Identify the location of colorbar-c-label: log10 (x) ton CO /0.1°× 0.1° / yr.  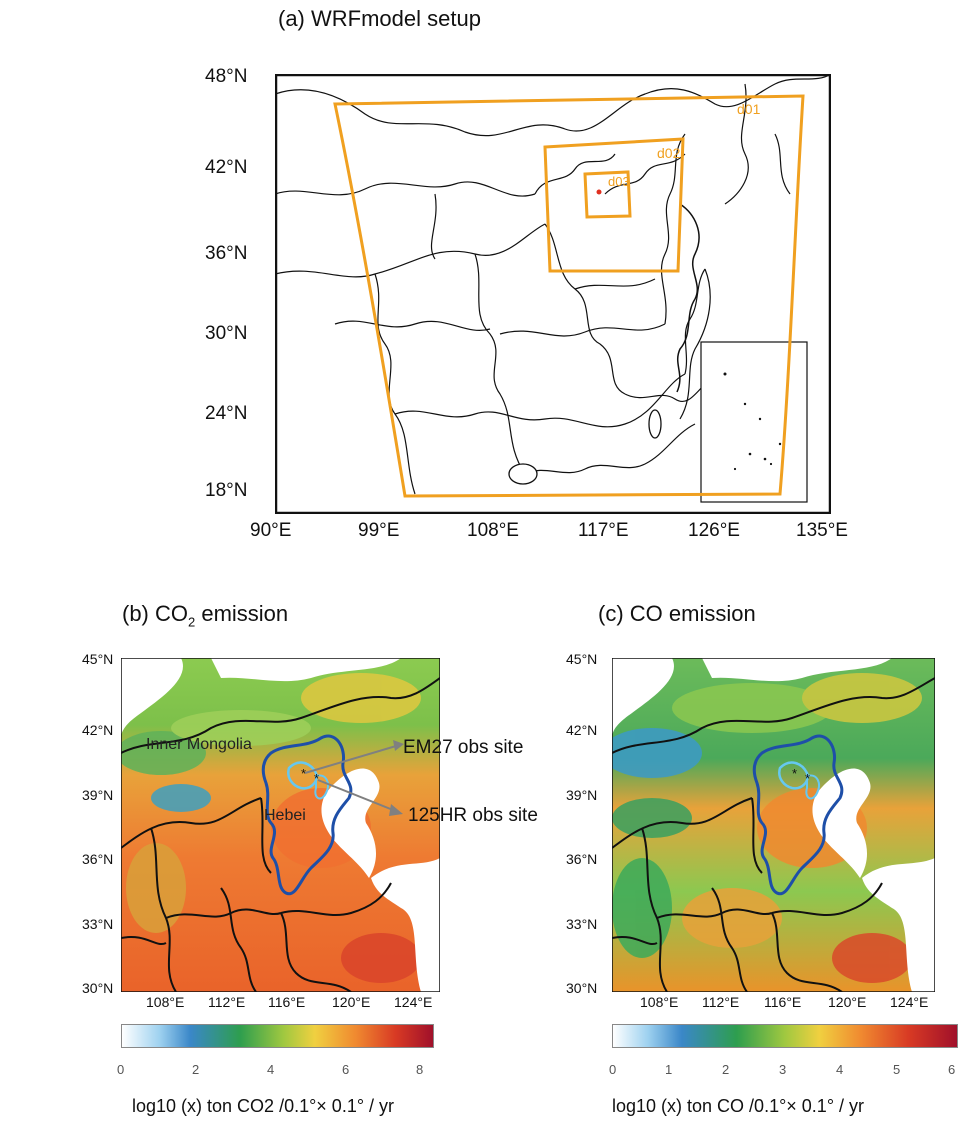
(738, 1106).